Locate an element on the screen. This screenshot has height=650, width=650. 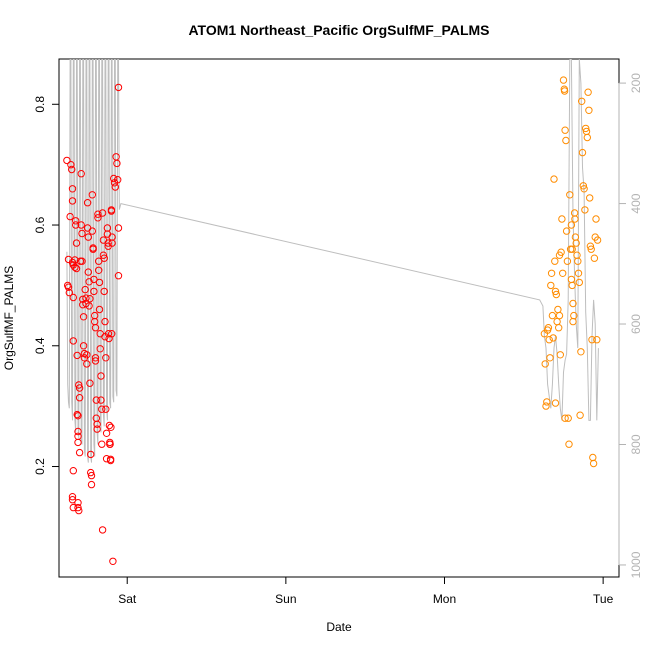
y-tick-label: 0.4 is located at coordinates (40, 345).